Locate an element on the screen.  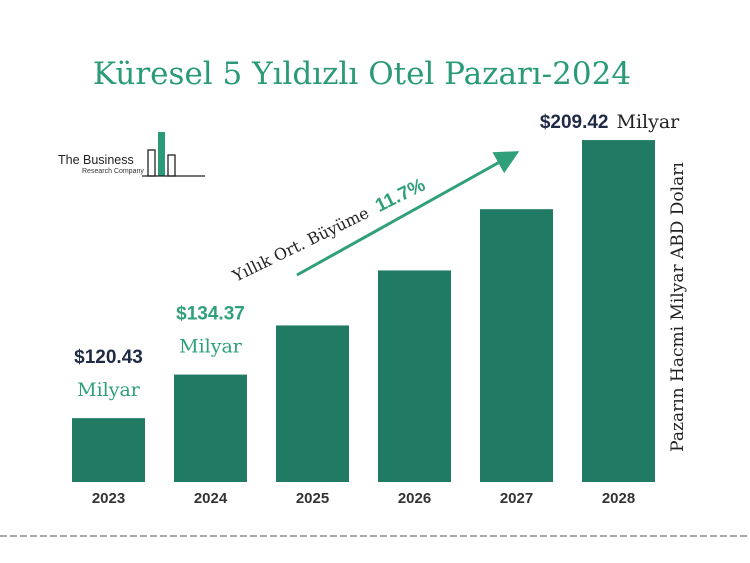
bar-2024 is located at coordinates (210, 428).